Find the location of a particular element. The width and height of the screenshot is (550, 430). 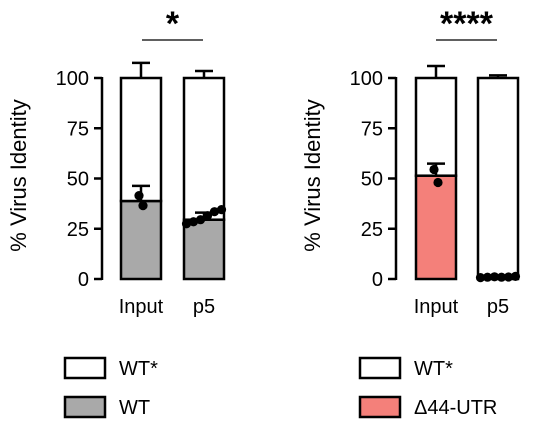

legend-label: WT is located at coordinates (134, 408).